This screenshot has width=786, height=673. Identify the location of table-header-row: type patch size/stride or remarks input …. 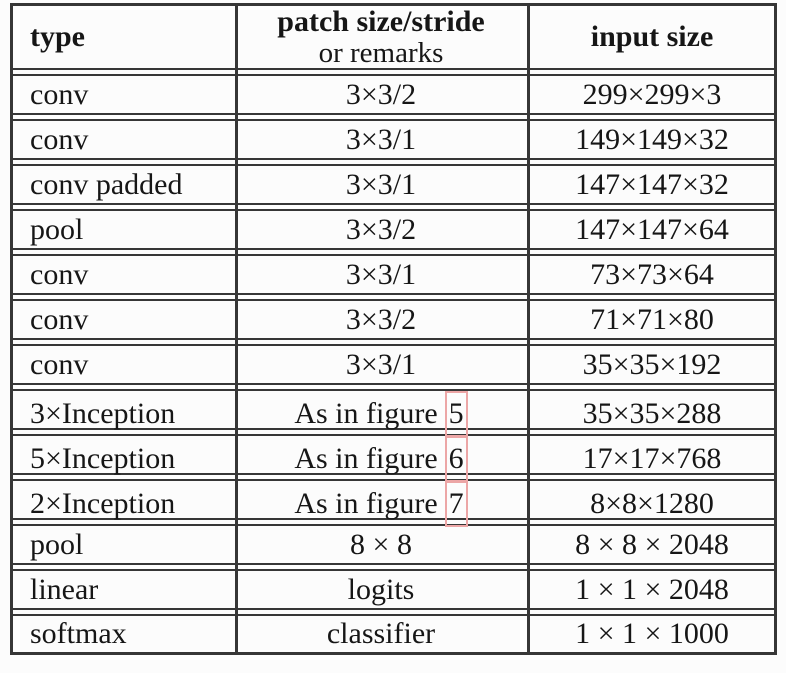
(393, 36).